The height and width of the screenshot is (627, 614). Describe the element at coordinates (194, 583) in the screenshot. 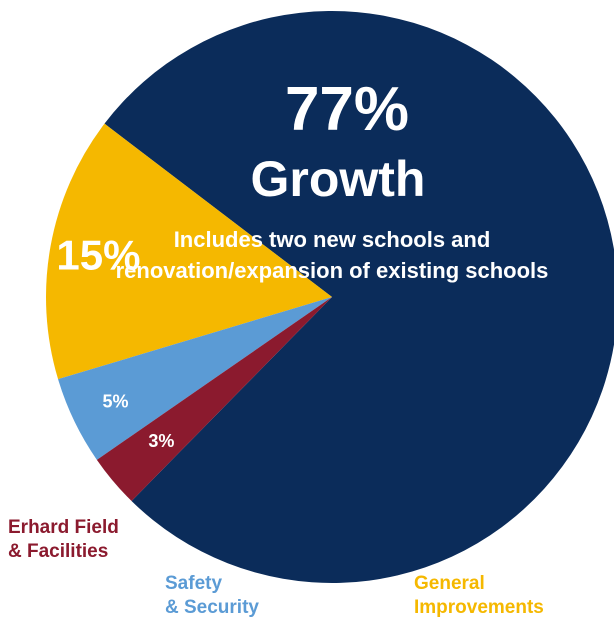

I see `safety-security-legend-line-1: Safety` at that location.